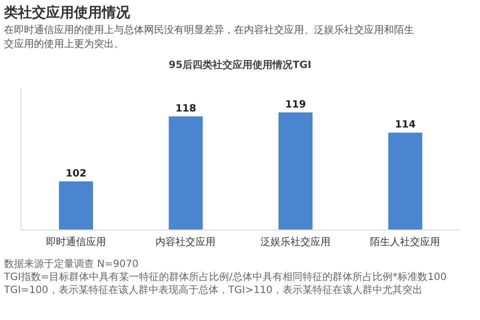  I want to click on data-label: 102, so click(76, 174).